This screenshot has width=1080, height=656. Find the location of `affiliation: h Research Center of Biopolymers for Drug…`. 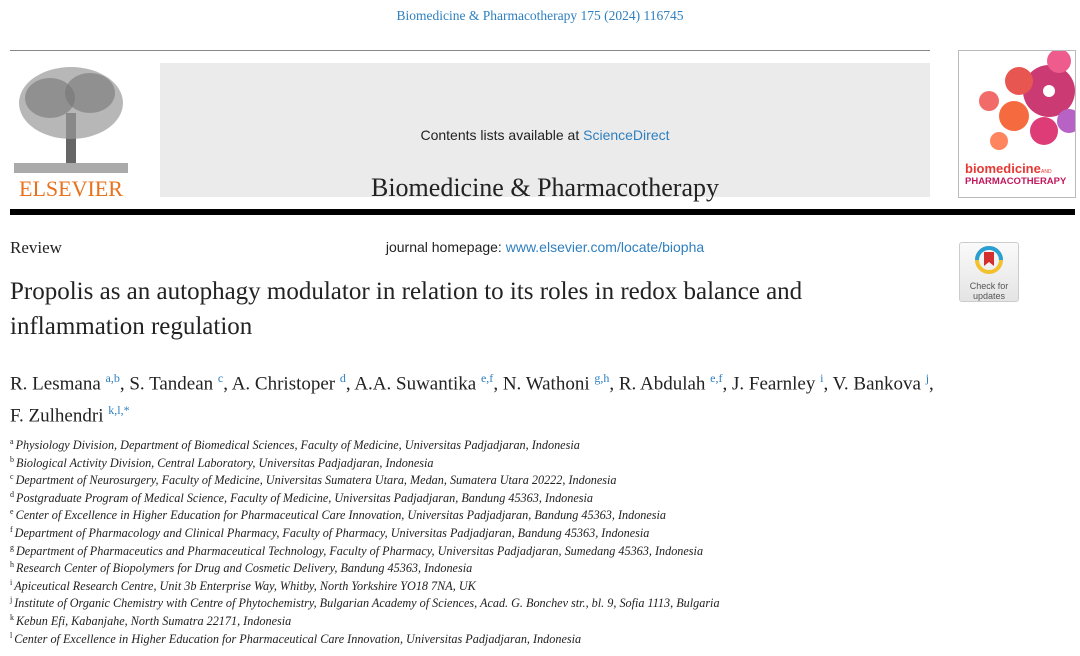

affiliation: h Research Center of Biopolymers for Drug… is located at coordinates (365, 566).